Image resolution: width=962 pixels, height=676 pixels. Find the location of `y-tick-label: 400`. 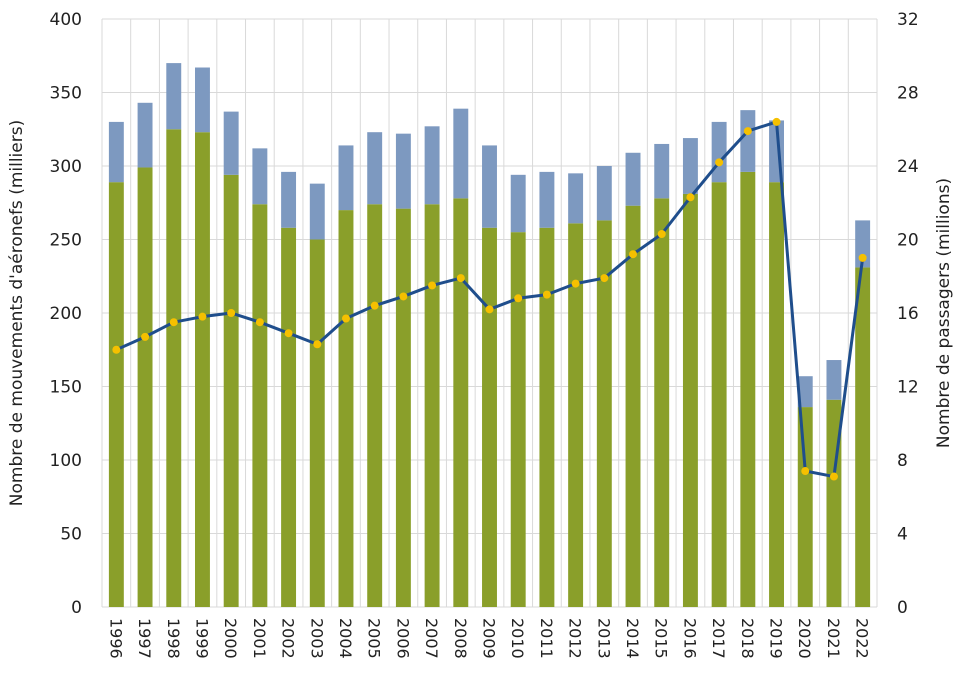

y-tick-label: 400 is located at coordinates (66, 20).